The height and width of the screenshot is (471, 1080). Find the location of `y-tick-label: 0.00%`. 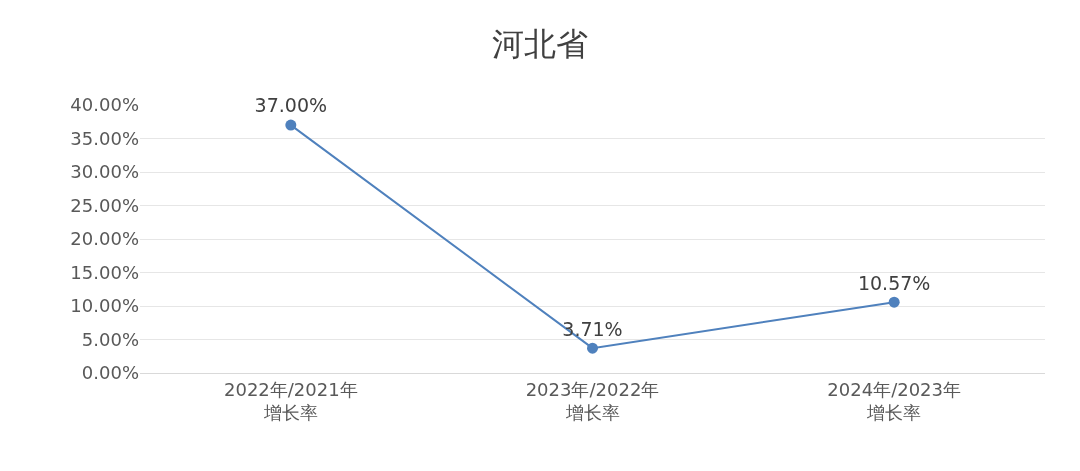

y-tick-label: 0.00% is located at coordinates (110, 373).